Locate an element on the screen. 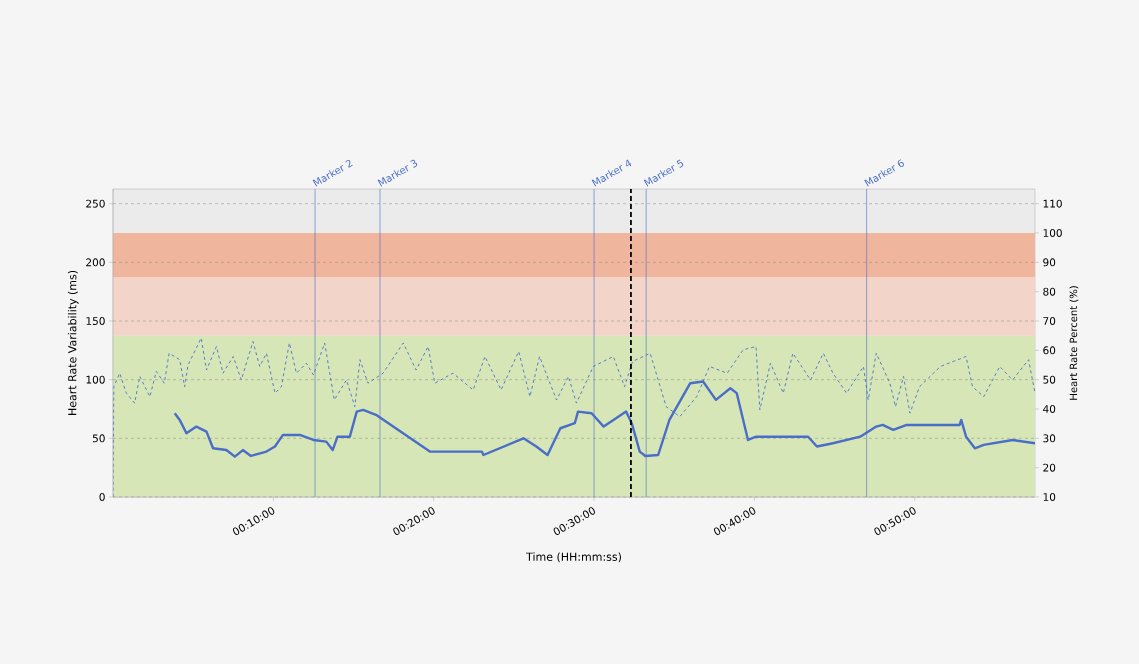 The image size is (1139, 664). y2-tick-label: 50 is located at coordinates (1049, 379).